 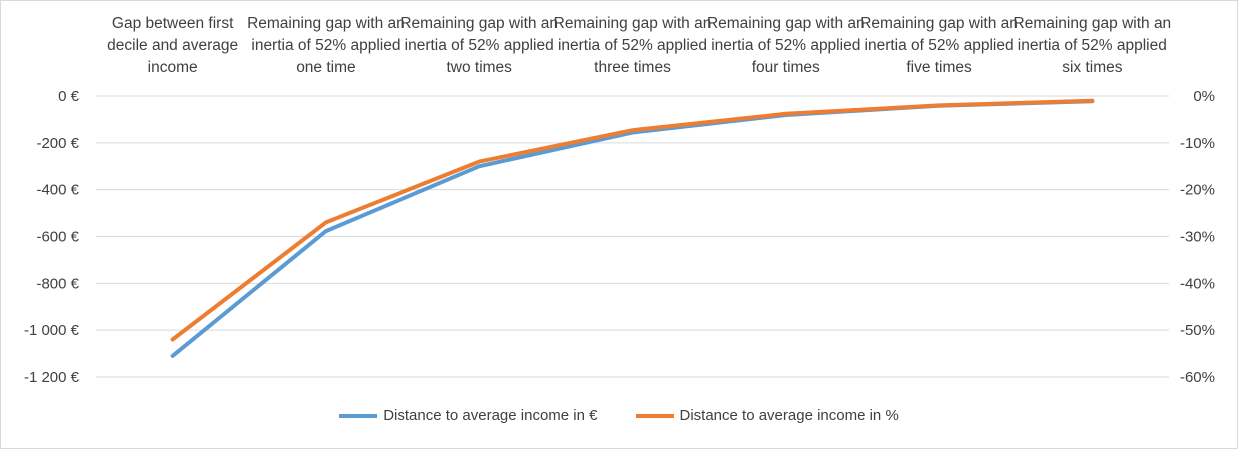 I want to click on y-left-tick-label: -200 €, so click(x=57, y=143).